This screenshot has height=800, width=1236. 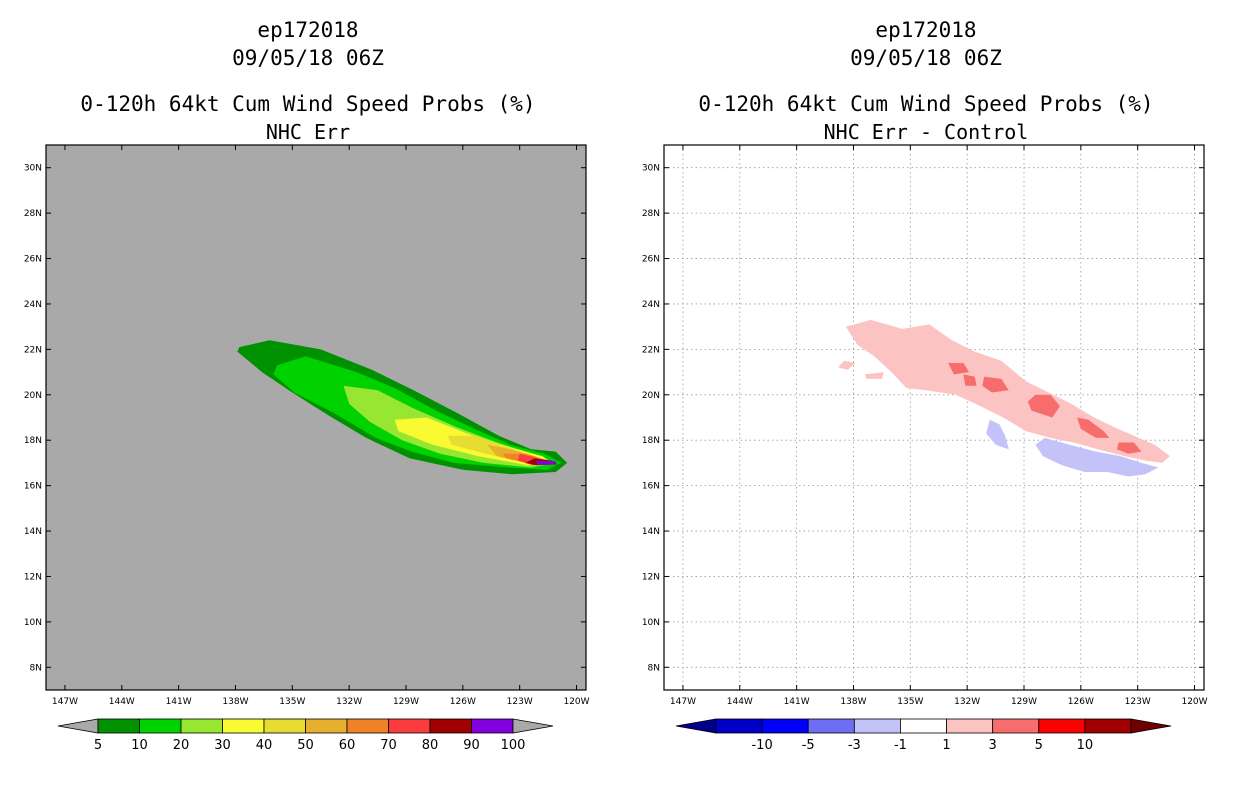 What do you see at coordinates (926, 104) in the screenshot?
I see `right-chart-title: 0-120h 64kt Cum Wind Speed Probs (%)` at bounding box center [926, 104].